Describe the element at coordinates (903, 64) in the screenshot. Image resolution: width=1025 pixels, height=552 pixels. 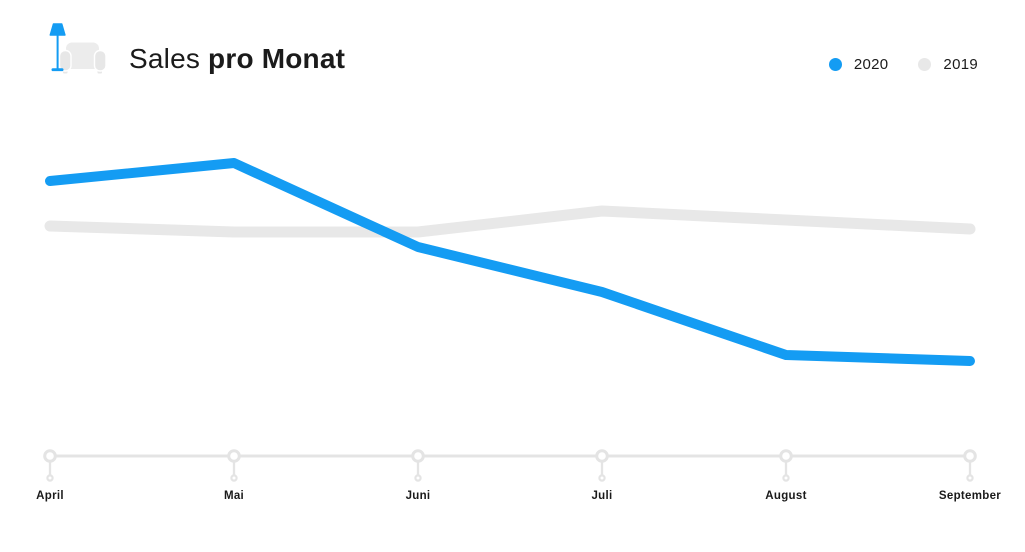
I see `chart-legend: 2020 2019` at that location.